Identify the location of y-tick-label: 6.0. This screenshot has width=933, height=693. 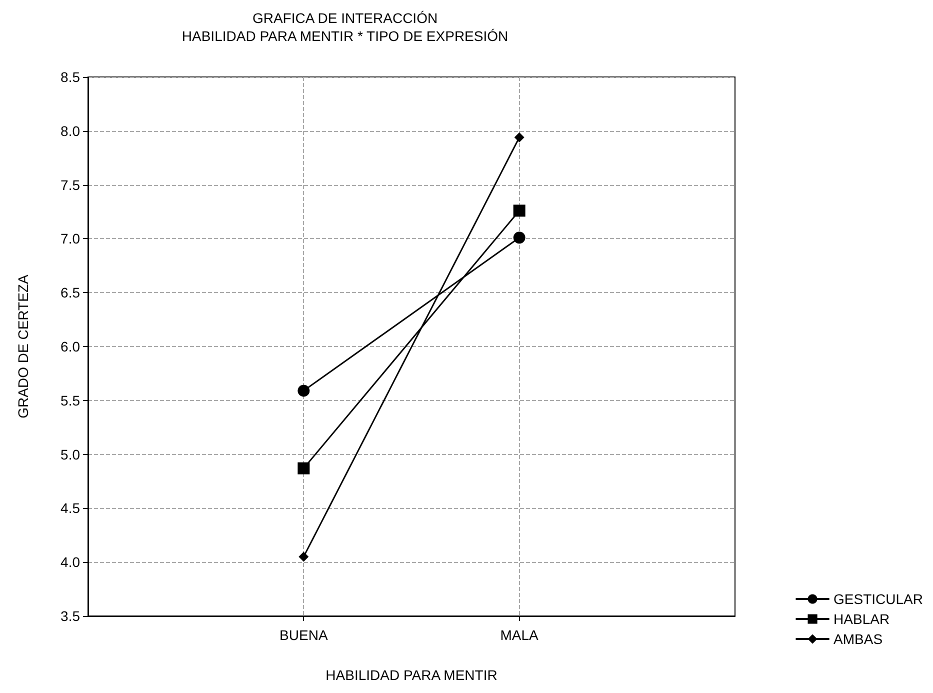
(70, 346).